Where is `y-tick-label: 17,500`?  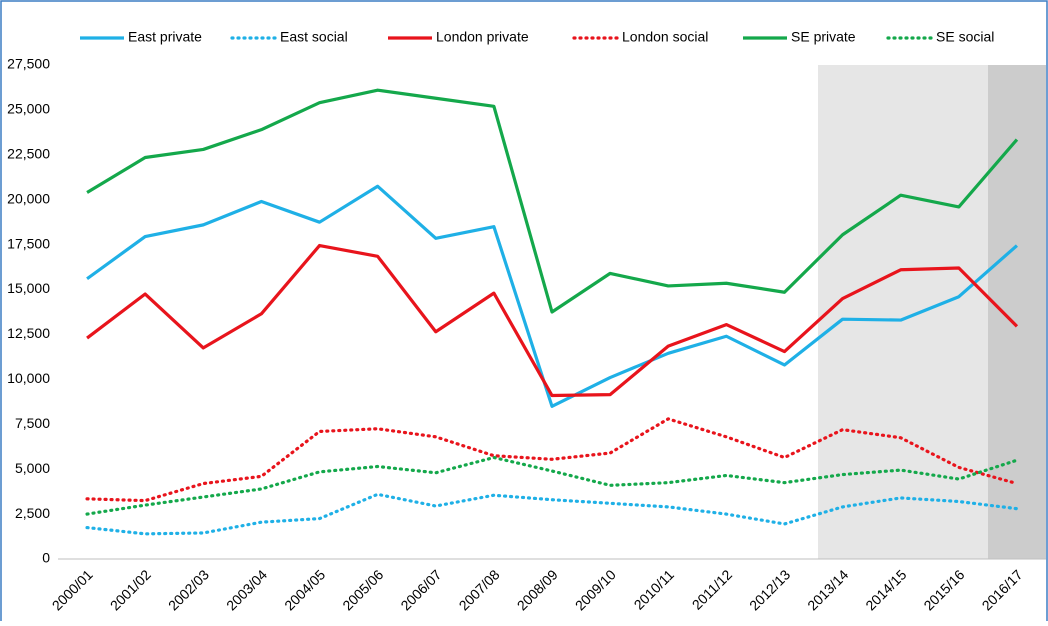 y-tick-label: 17,500 is located at coordinates (28, 243).